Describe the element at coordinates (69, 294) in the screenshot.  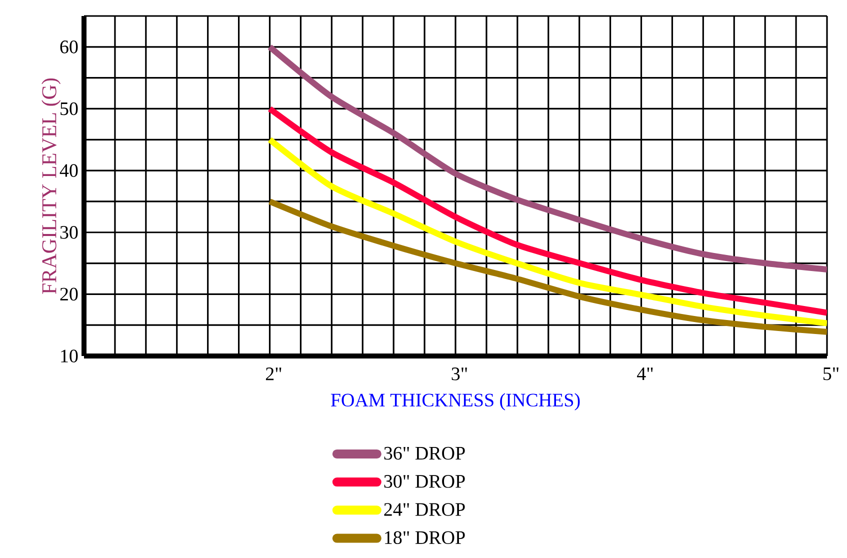
I see `y-tick-label: 20` at that location.